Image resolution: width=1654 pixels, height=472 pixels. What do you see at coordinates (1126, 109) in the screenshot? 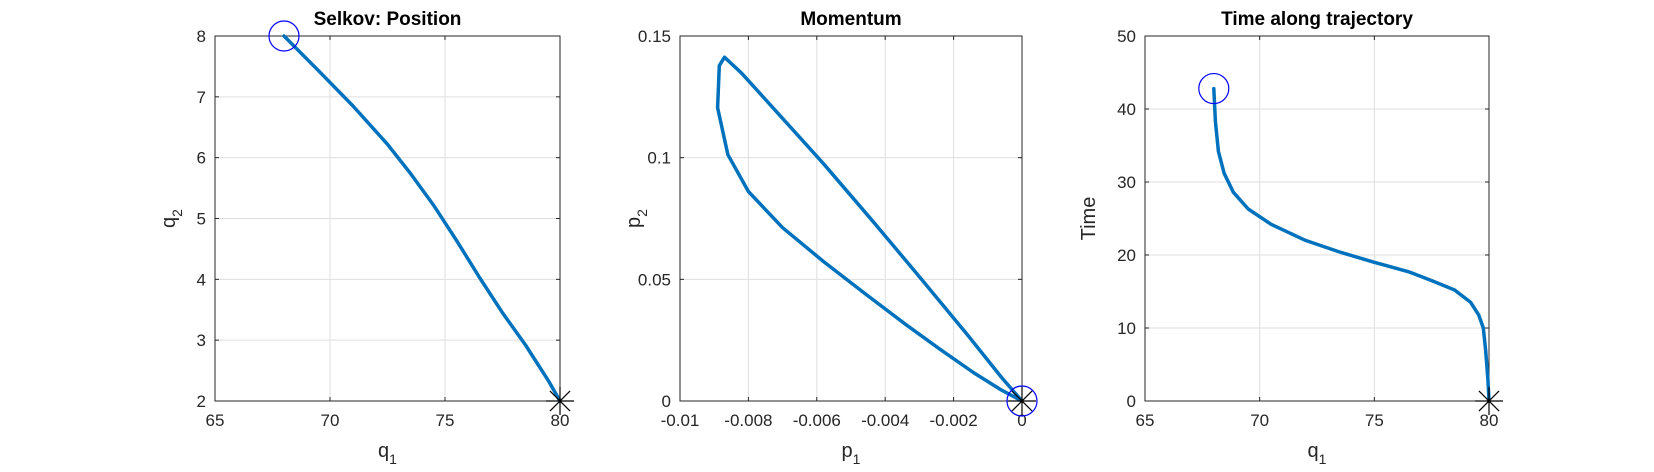
I see `panel-3-ytick-label-4: 40` at bounding box center [1126, 109].